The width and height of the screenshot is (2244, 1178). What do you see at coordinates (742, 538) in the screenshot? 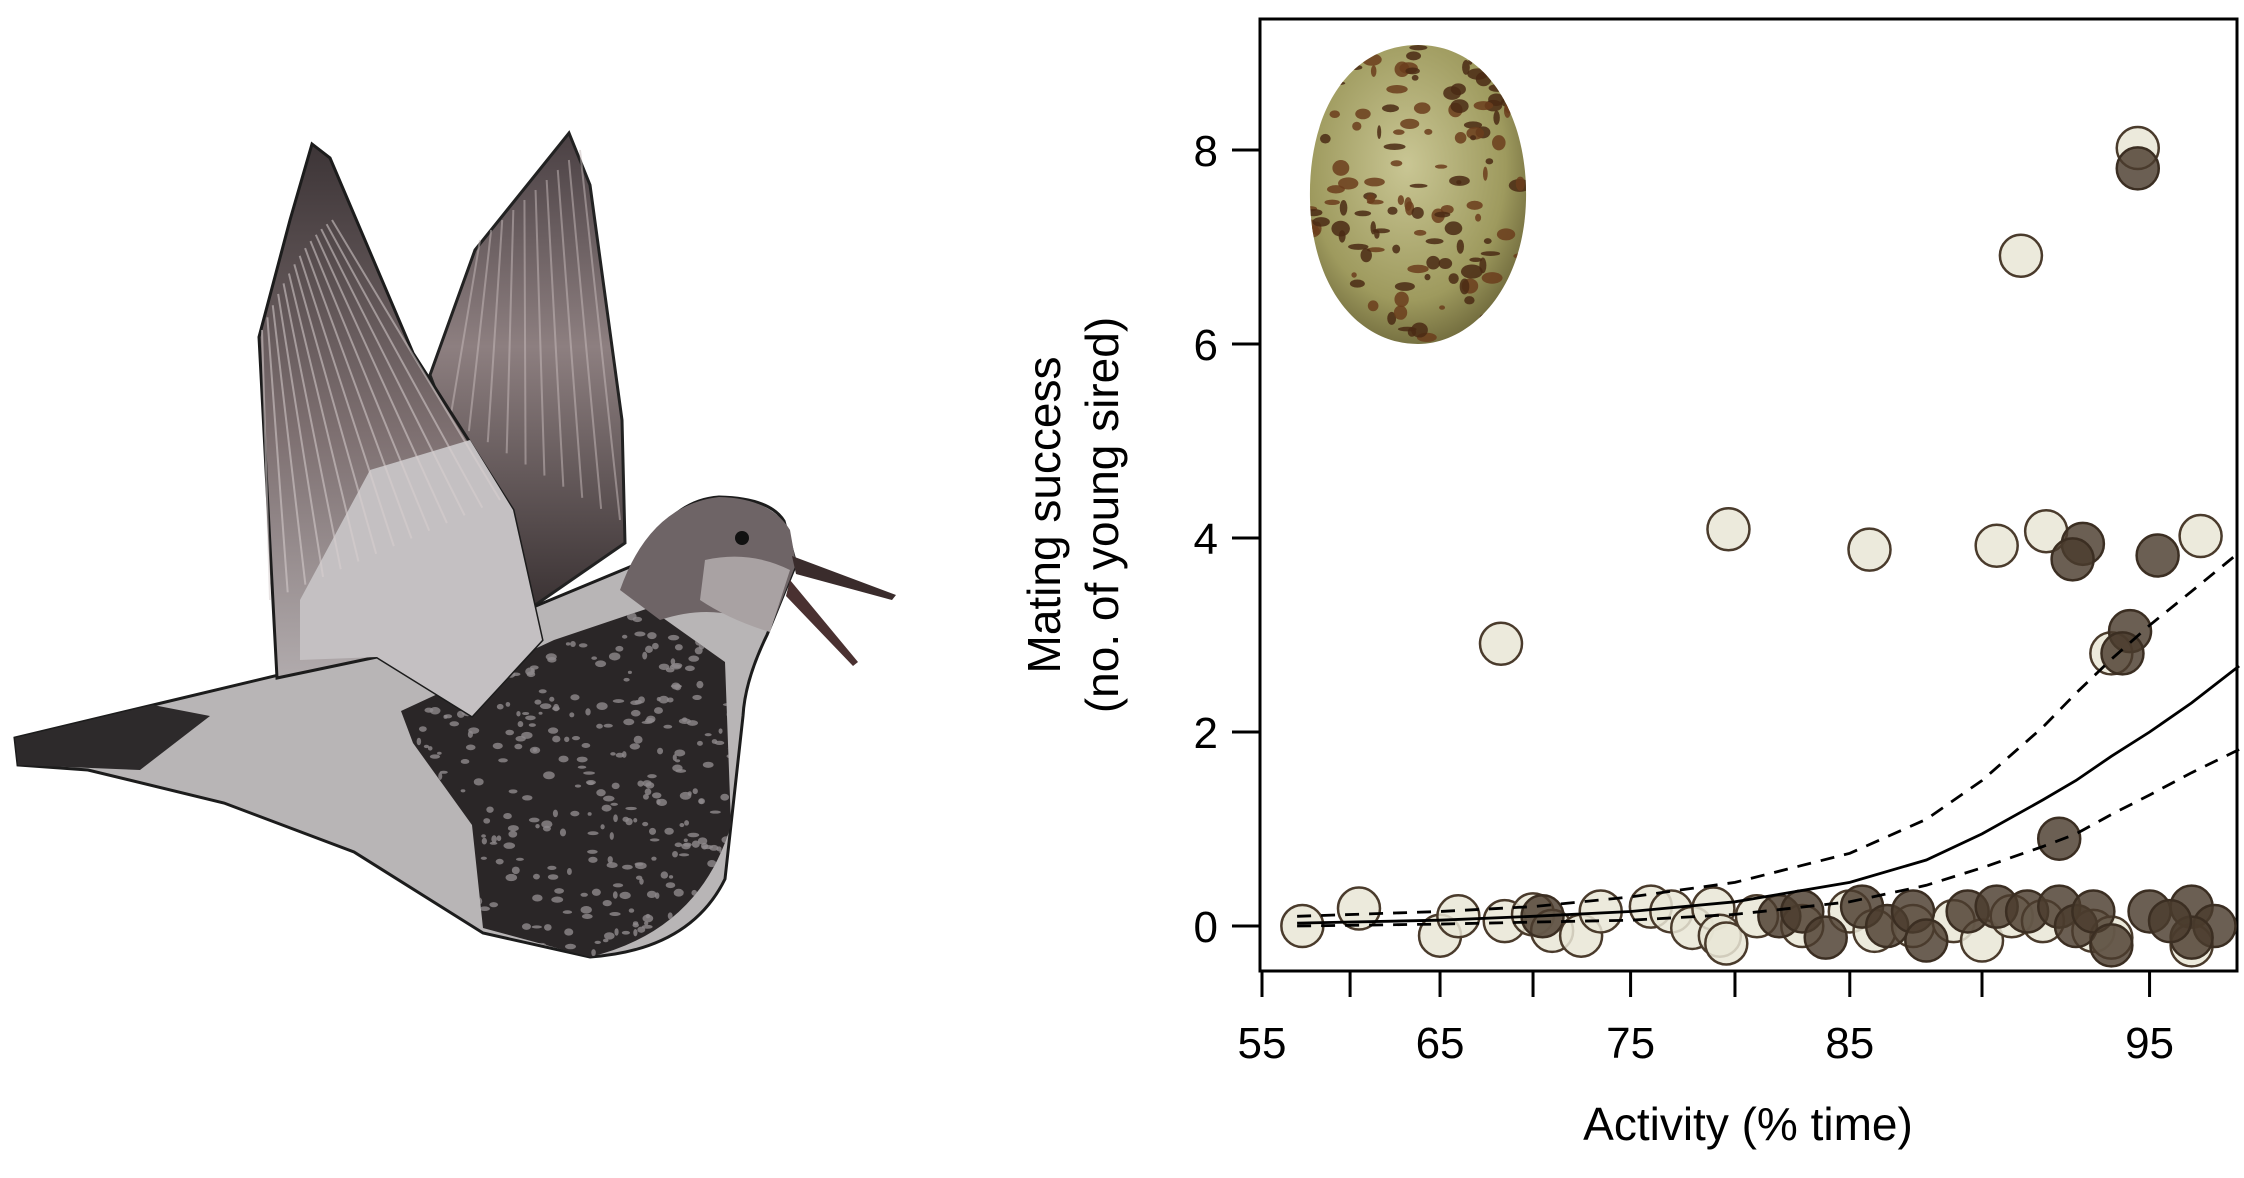
I see `bird-eye` at bounding box center [742, 538].